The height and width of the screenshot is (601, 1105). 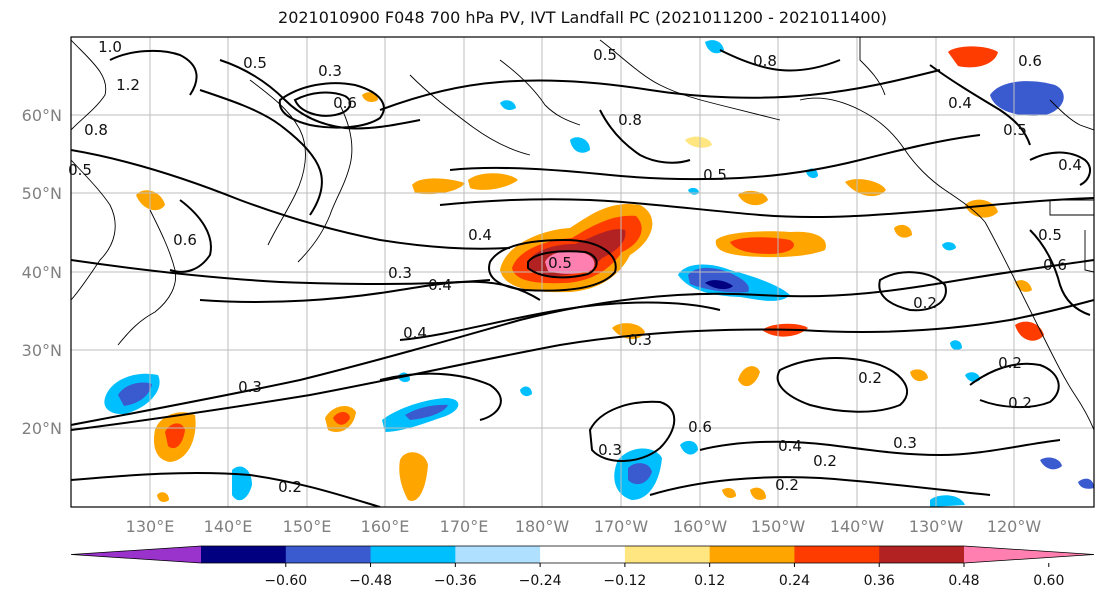 I want to click on lat-label-60n: 60°N, so click(x=42, y=115).